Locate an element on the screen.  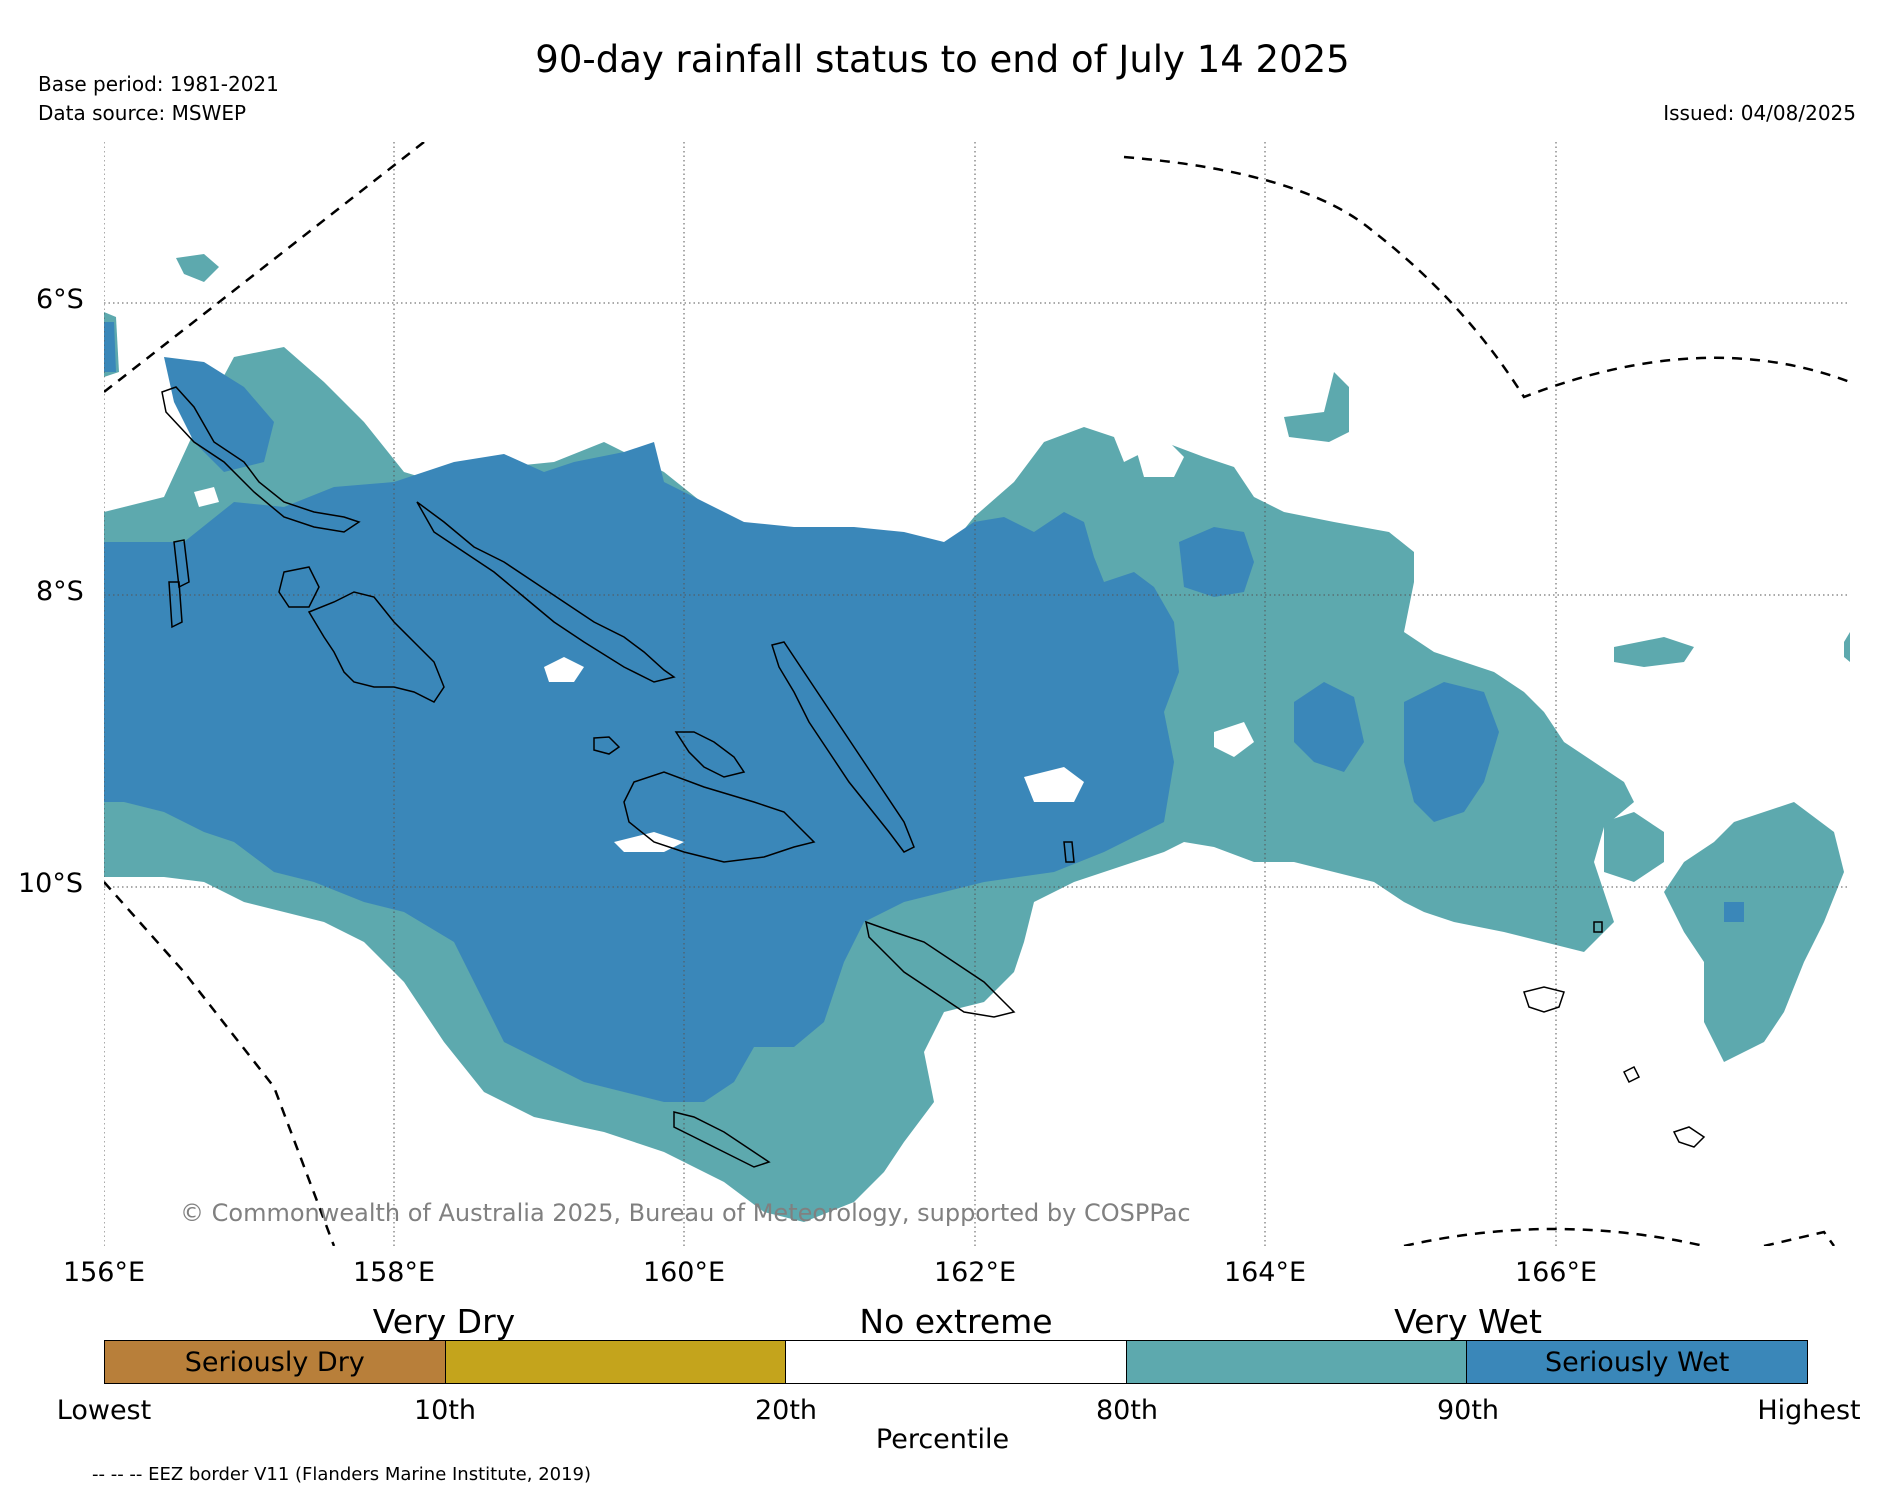
longitude-label-158e: 158°E is located at coordinates (394, 1272).